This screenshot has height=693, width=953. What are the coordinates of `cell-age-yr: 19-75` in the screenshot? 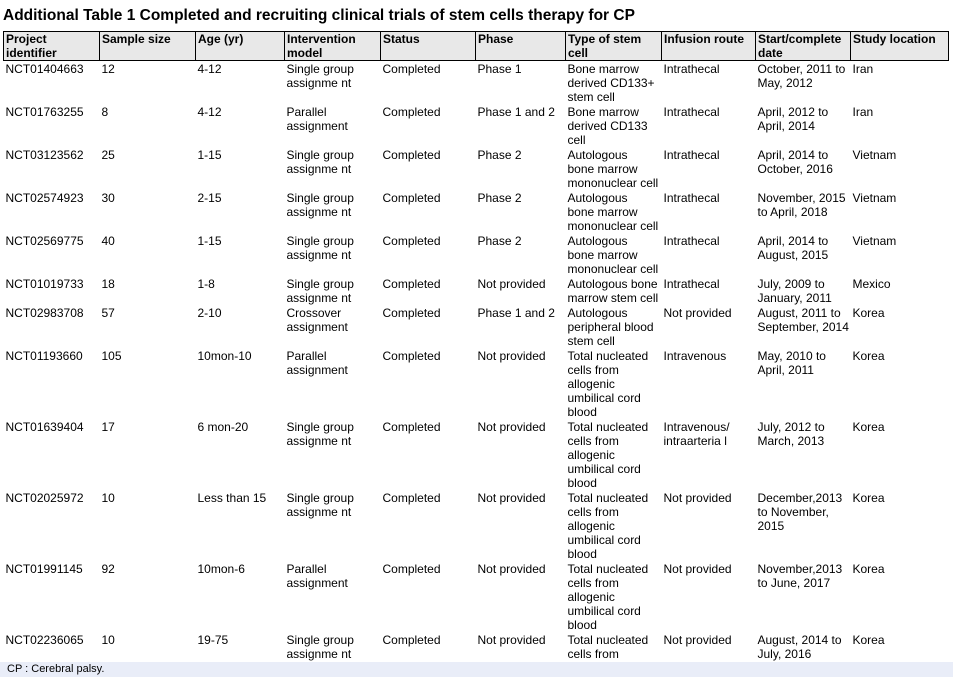 It's located at (213, 640).